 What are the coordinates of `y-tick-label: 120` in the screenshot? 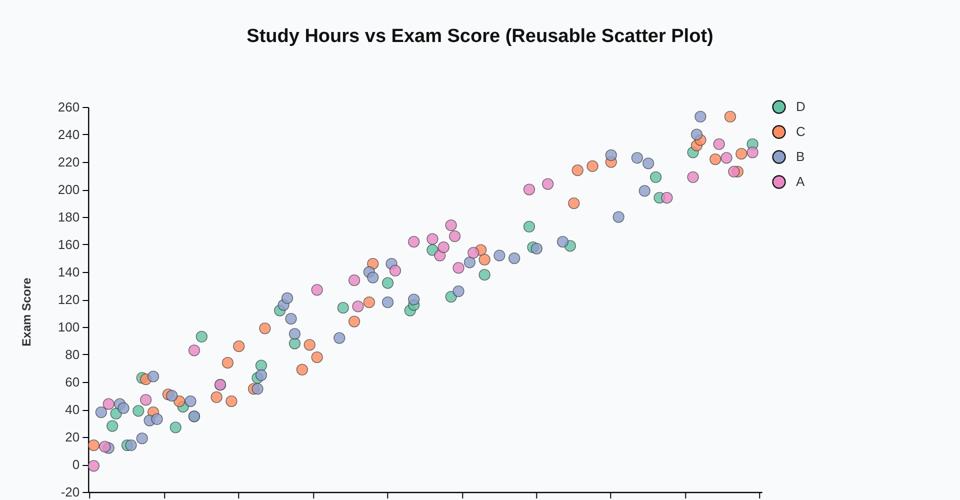 It's located at (69, 299).